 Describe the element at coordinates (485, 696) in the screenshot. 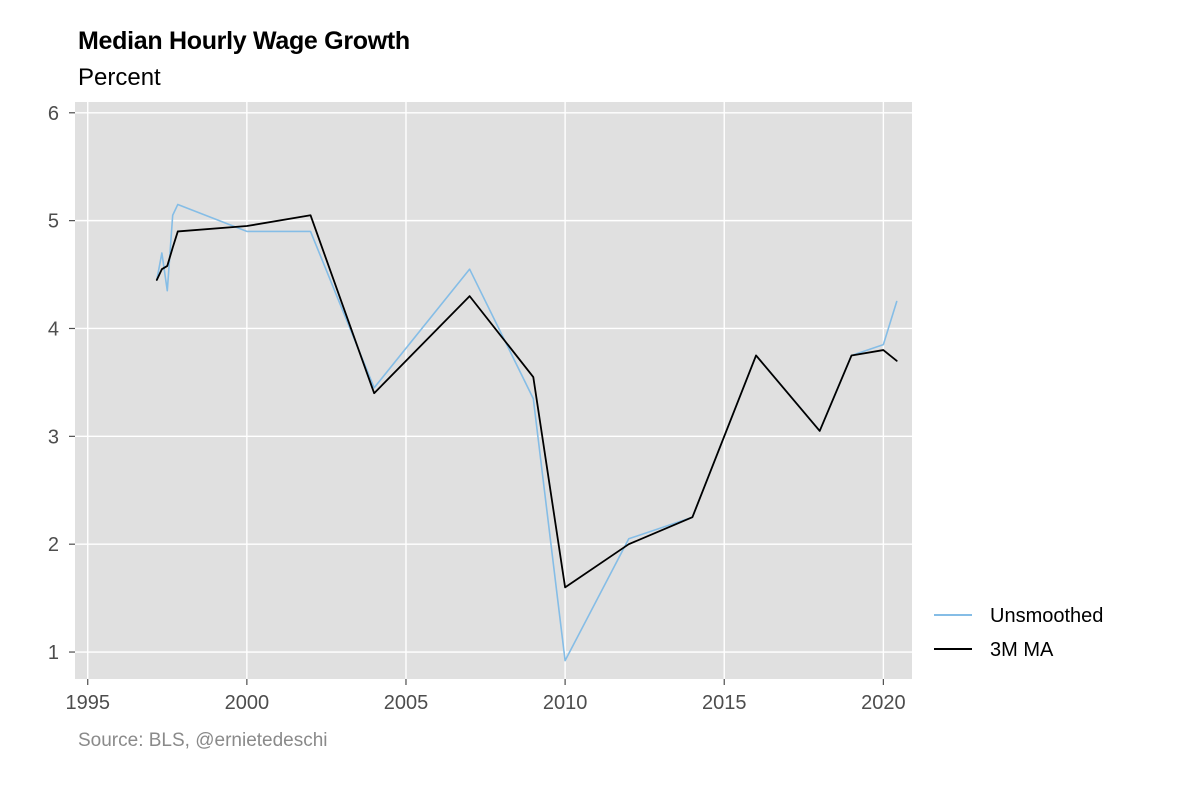

I see `x-axis: 1995 2000 2005 2010 2015 2020` at that location.